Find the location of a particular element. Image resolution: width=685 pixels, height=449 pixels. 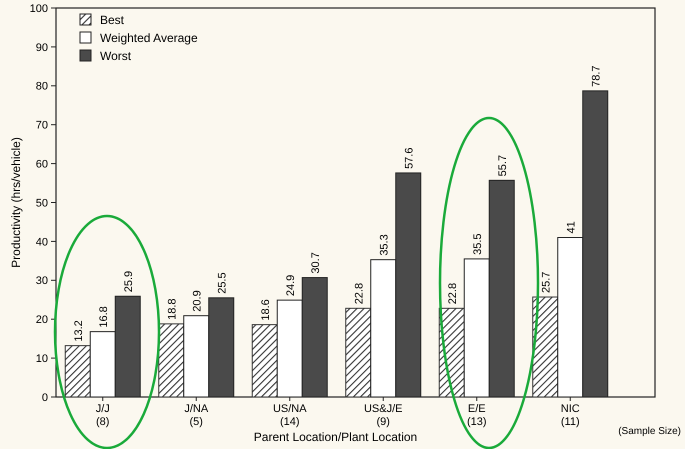

y-tick-label: 60 is located at coordinates (42, 164).